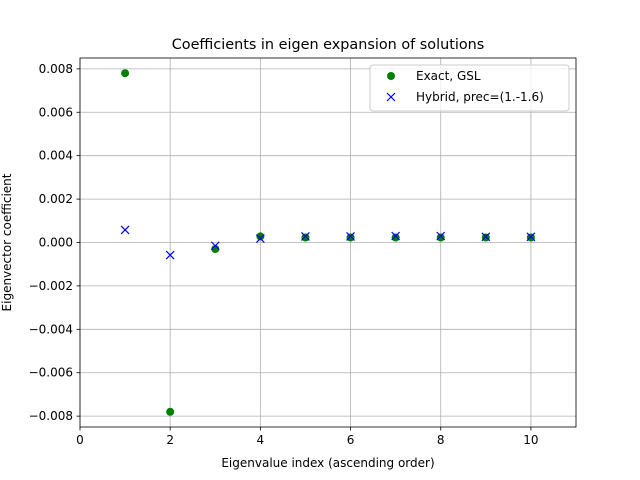 The image size is (640, 480). What do you see at coordinates (480, 97) in the screenshot?
I see `legend-label-hybrid: Hybrid, prec=(1.-1.6)` at bounding box center [480, 97].